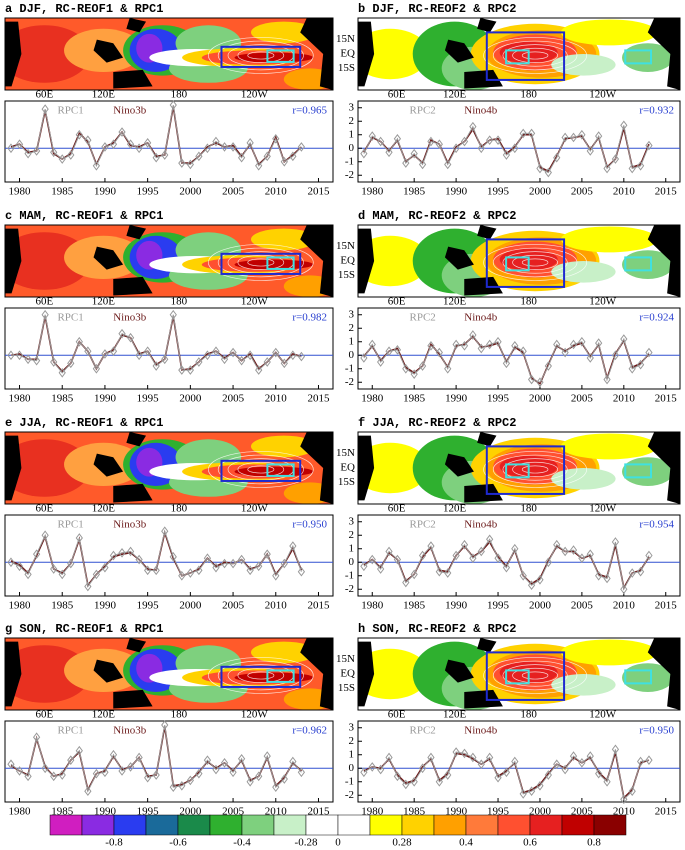 The height and width of the screenshot is (850, 685). I want to click on x-tick-label: 1990, so click(456, 812).